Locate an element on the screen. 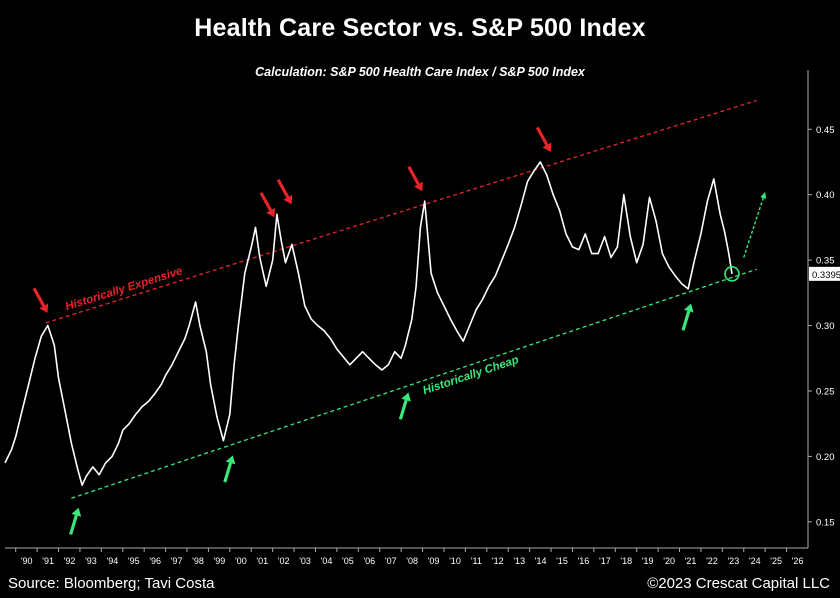  chart-title: Health Care Sector vs. S&P 500 Index is located at coordinates (420, 28).